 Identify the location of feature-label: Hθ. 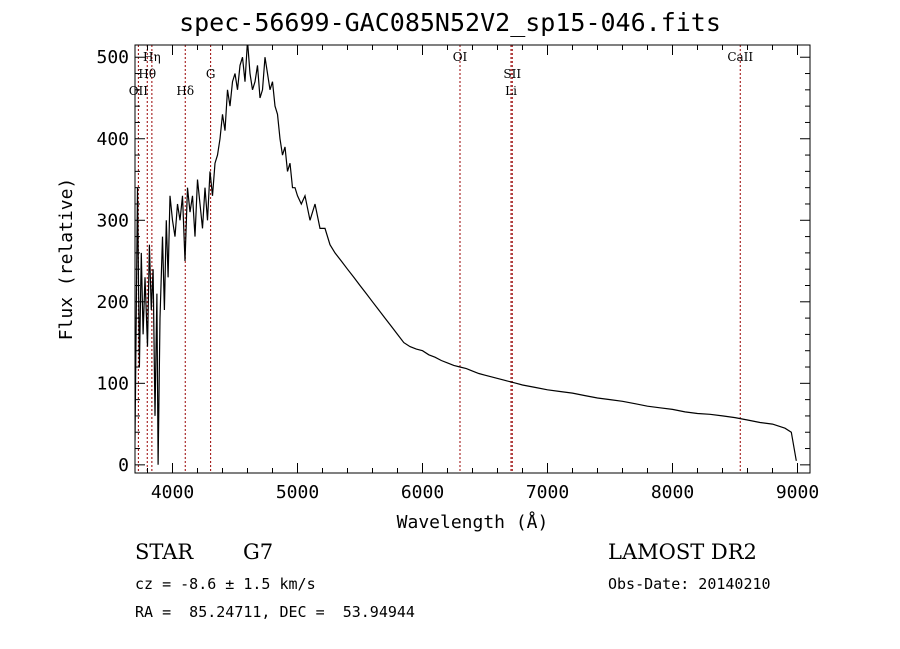
(147, 74).